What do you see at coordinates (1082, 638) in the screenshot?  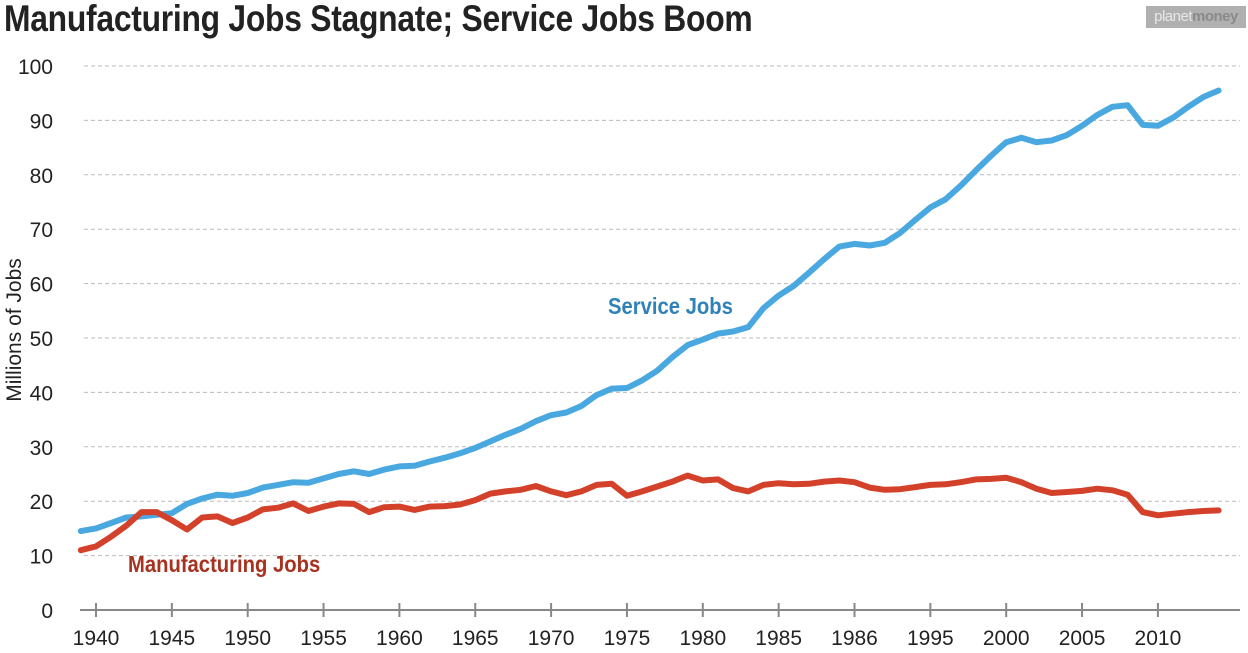 I see `x-tick-label: 2005` at bounding box center [1082, 638].